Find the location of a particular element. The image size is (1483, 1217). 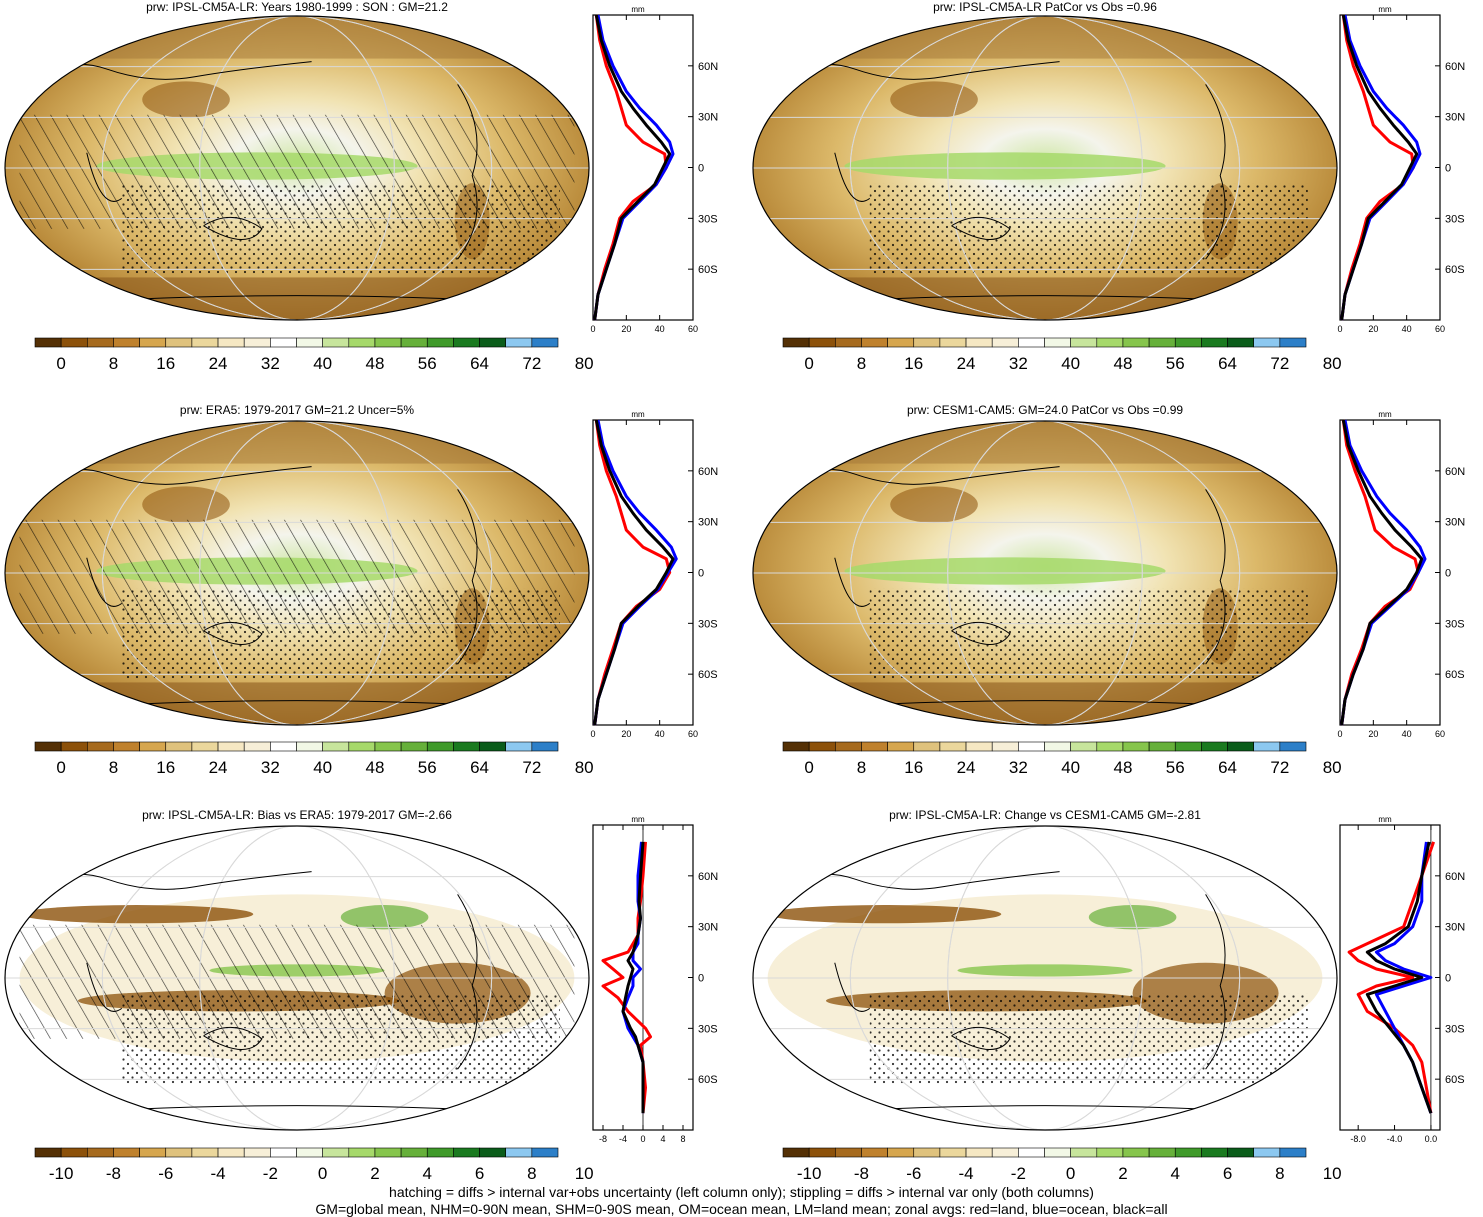

colorbar-tick-label: 80 is located at coordinates (584, 363).